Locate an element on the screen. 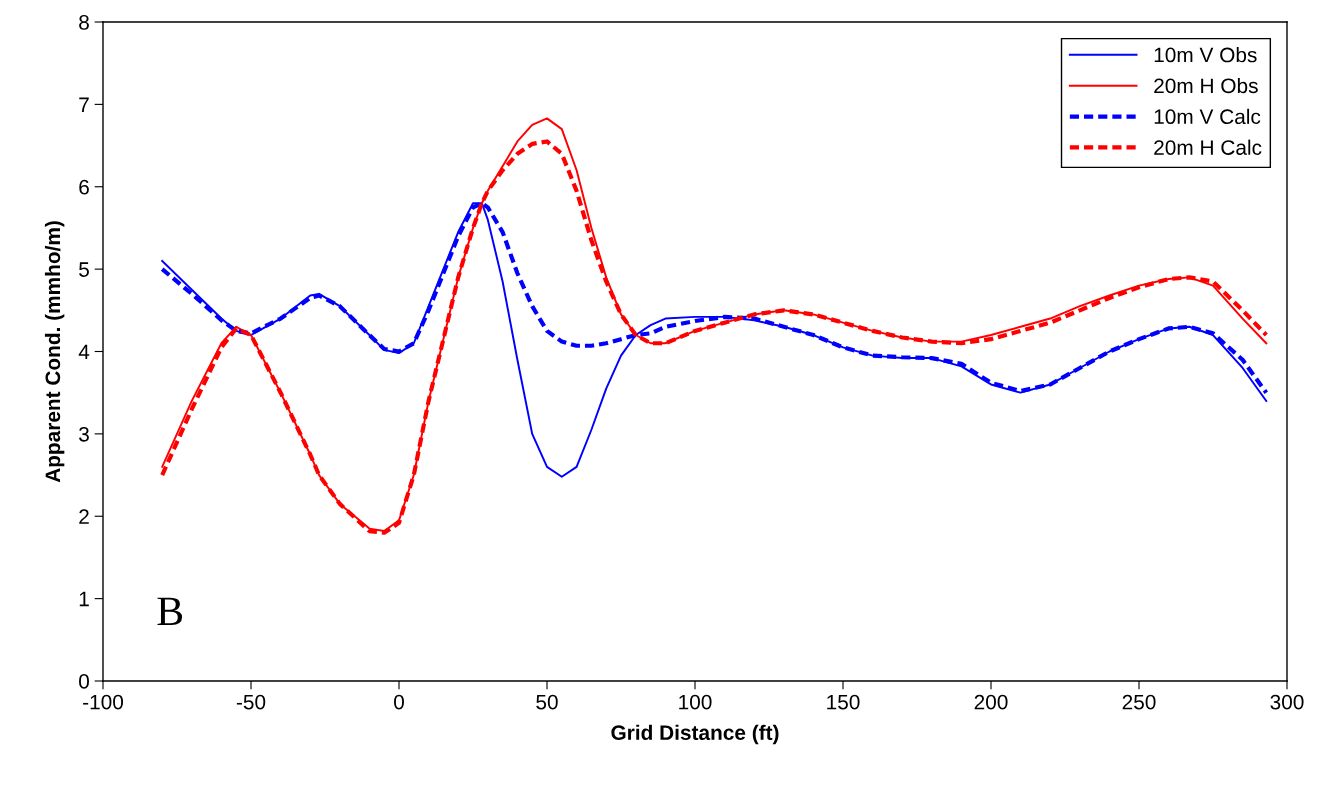  legend-label: 10m V Calc is located at coordinates (1207, 116).